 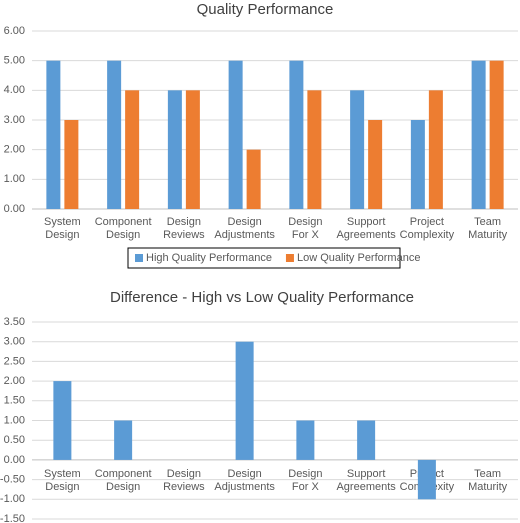 What do you see at coordinates (14, 31) in the screenshot?
I see `y-tick-label: 6.00` at bounding box center [14, 31].